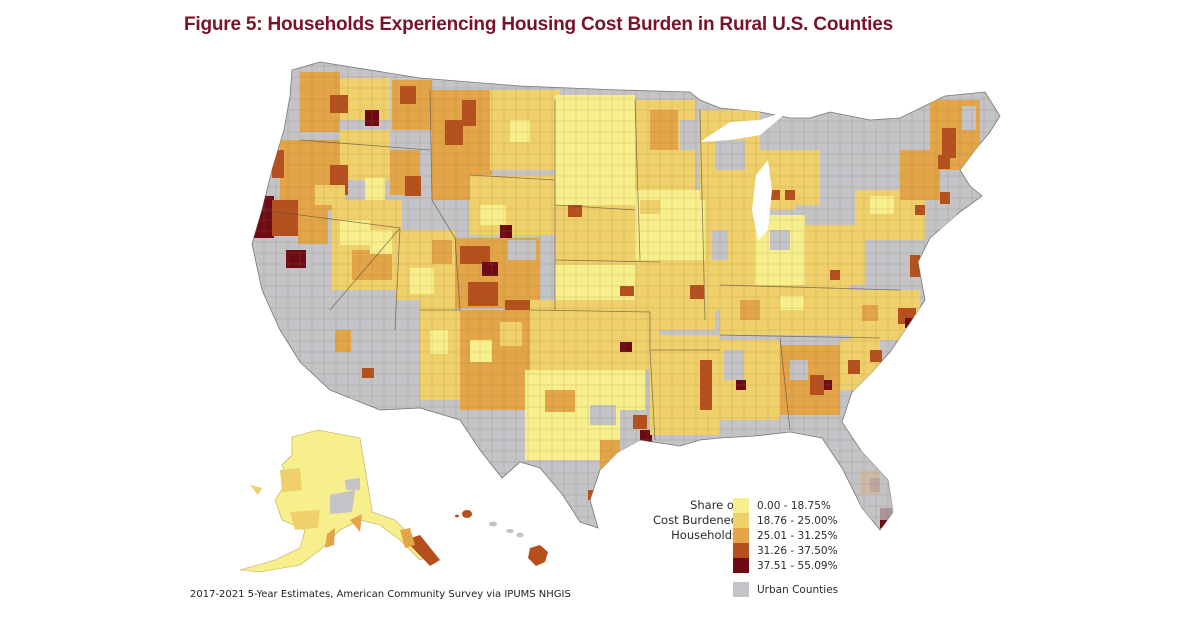 This screenshot has height=633, width=1200. I want to click on alaska-inset, so click(339, 501).